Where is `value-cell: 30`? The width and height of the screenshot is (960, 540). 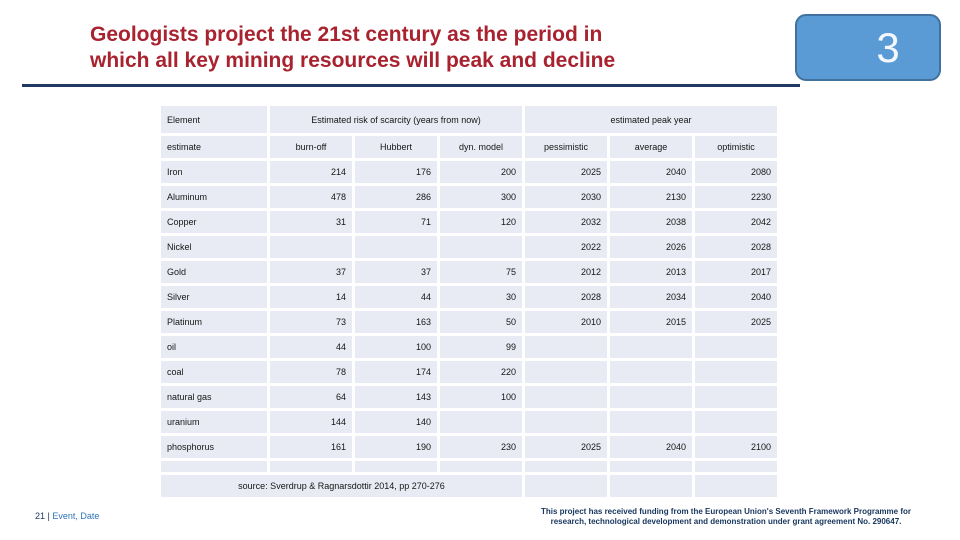 value-cell: 30 is located at coordinates (481, 297).